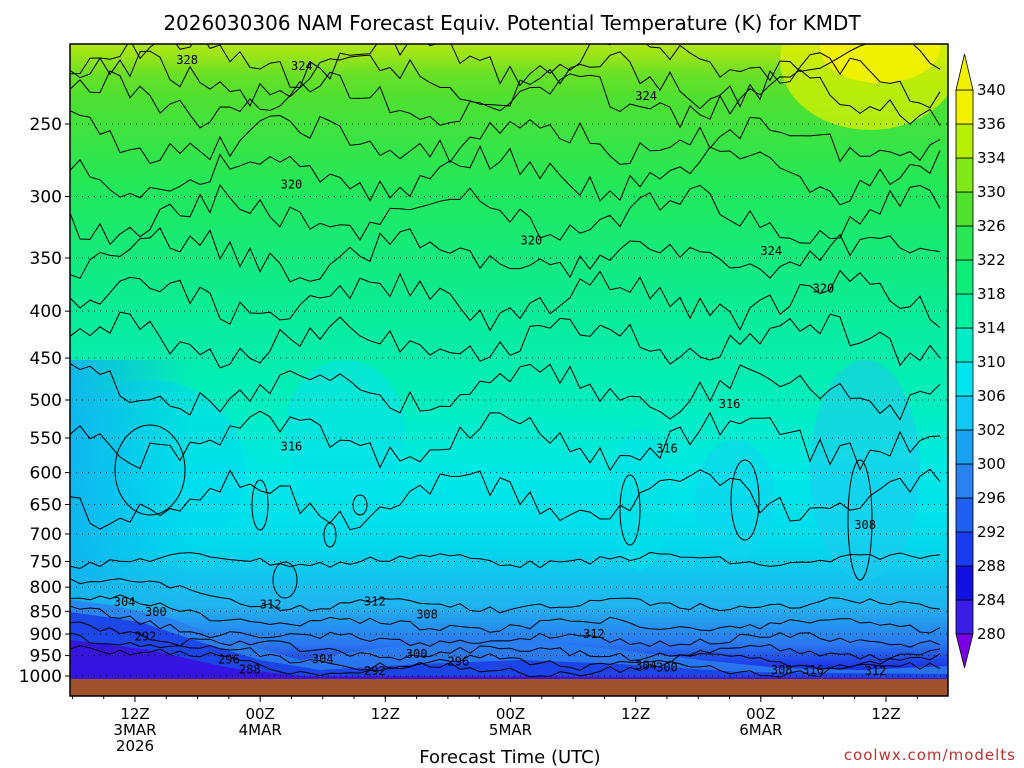  Describe the element at coordinates (46, 474) in the screenshot. I see `y-tick-label: 600` at that location.